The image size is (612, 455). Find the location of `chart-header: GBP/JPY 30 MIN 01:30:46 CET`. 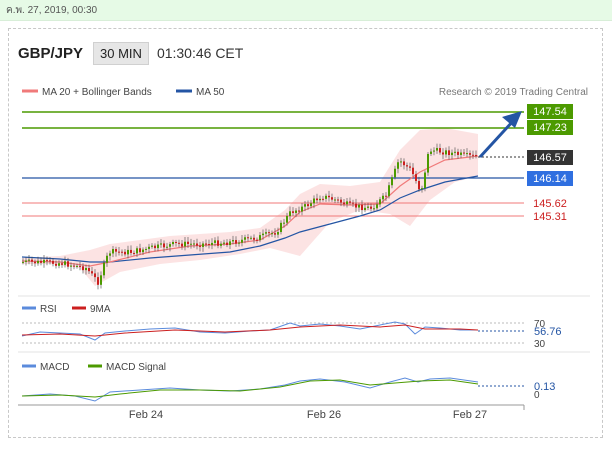

chart-header: GBP/JPY 30 MIN 01:30:46 CET is located at coordinates (130, 53).